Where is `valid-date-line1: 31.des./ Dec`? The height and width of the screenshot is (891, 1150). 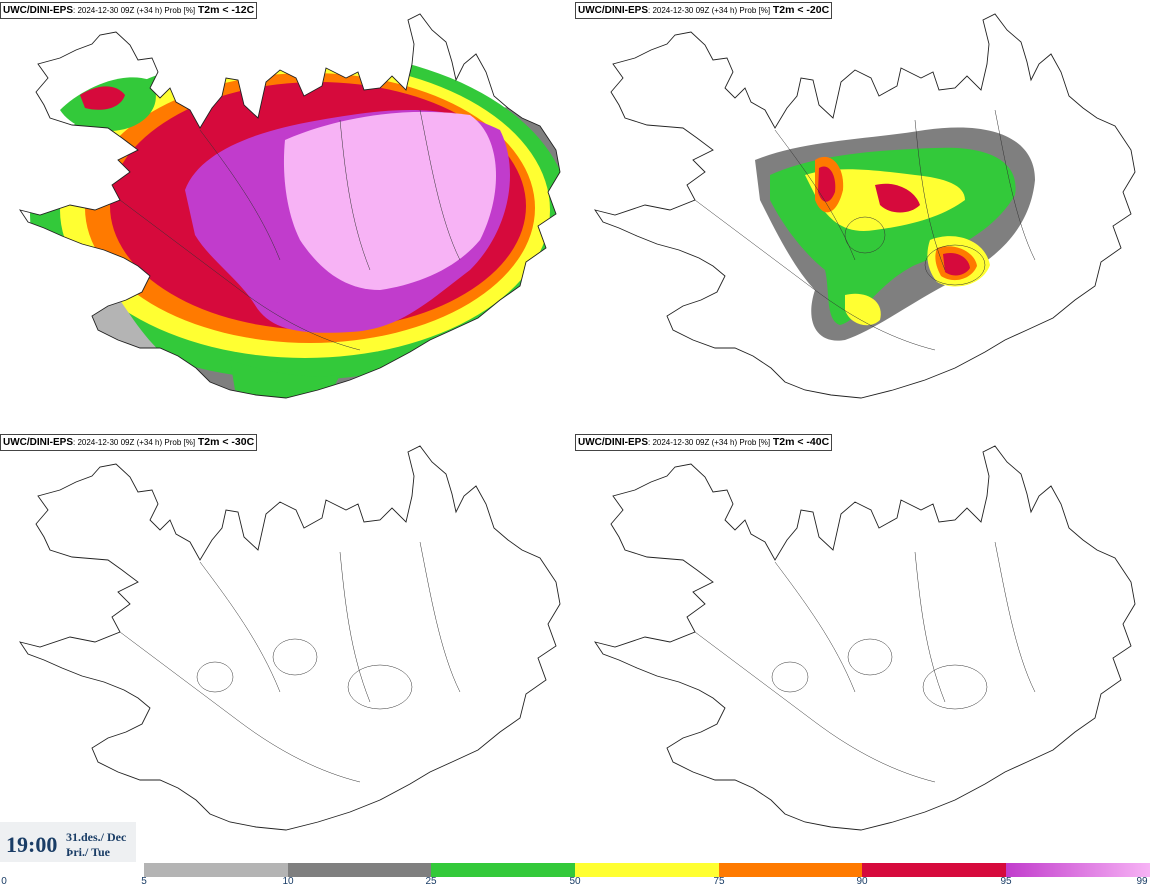
valid-date-line1: 31.des./ Dec is located at coordinates (96, 837).